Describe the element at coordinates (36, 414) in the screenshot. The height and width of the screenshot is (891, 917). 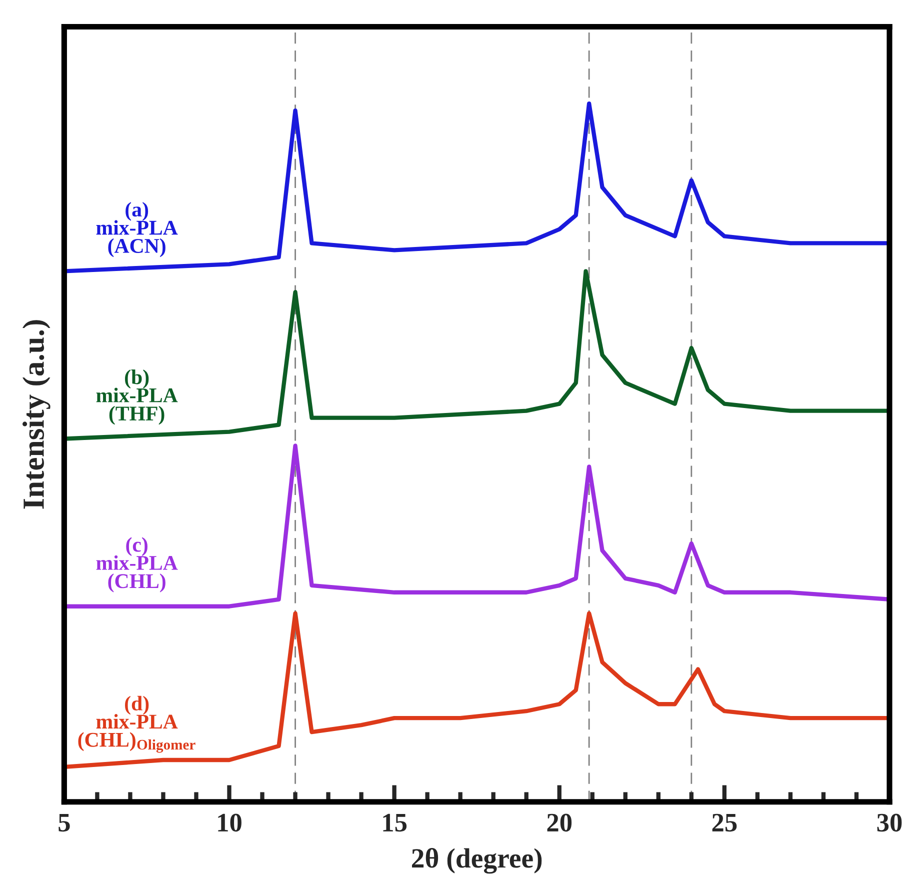
I see `y-axis-title: Intensity (a.u.)` at that location.